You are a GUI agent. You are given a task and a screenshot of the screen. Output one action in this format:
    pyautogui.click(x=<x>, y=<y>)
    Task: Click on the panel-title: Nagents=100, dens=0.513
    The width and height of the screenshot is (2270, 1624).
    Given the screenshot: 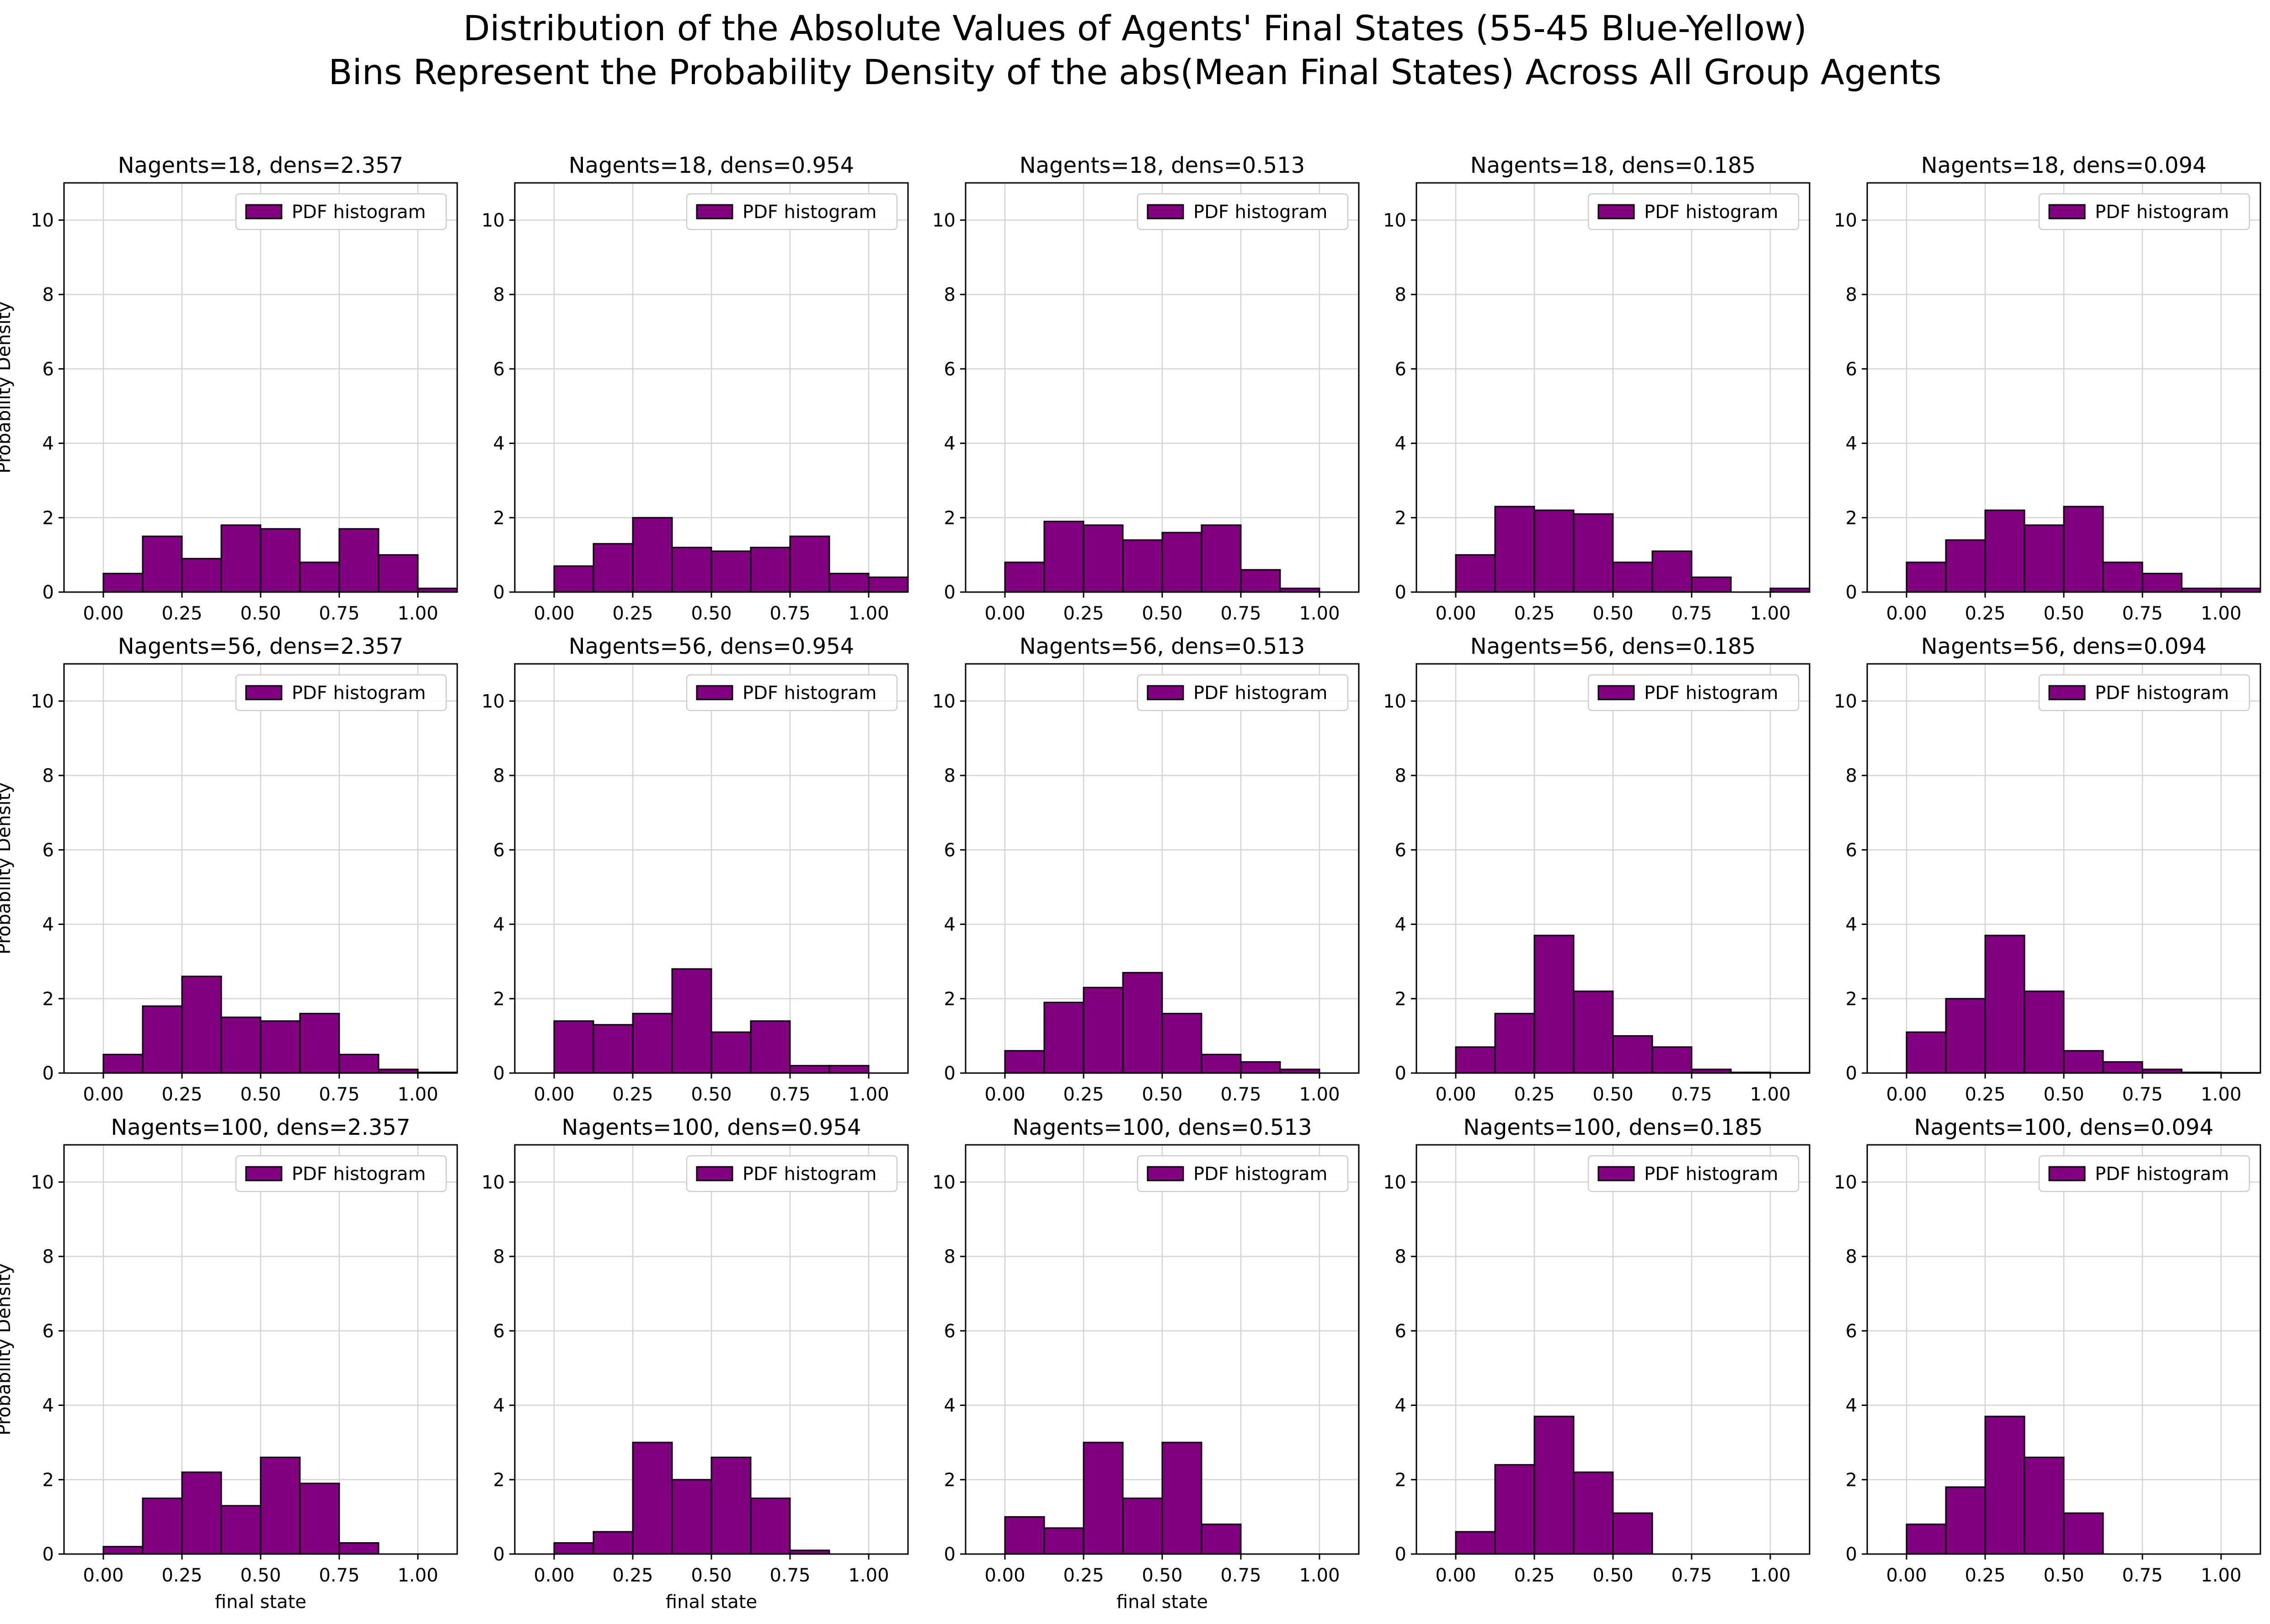 What is the action you would take?
    pyautogui.click(x=1162, y=1127)
    